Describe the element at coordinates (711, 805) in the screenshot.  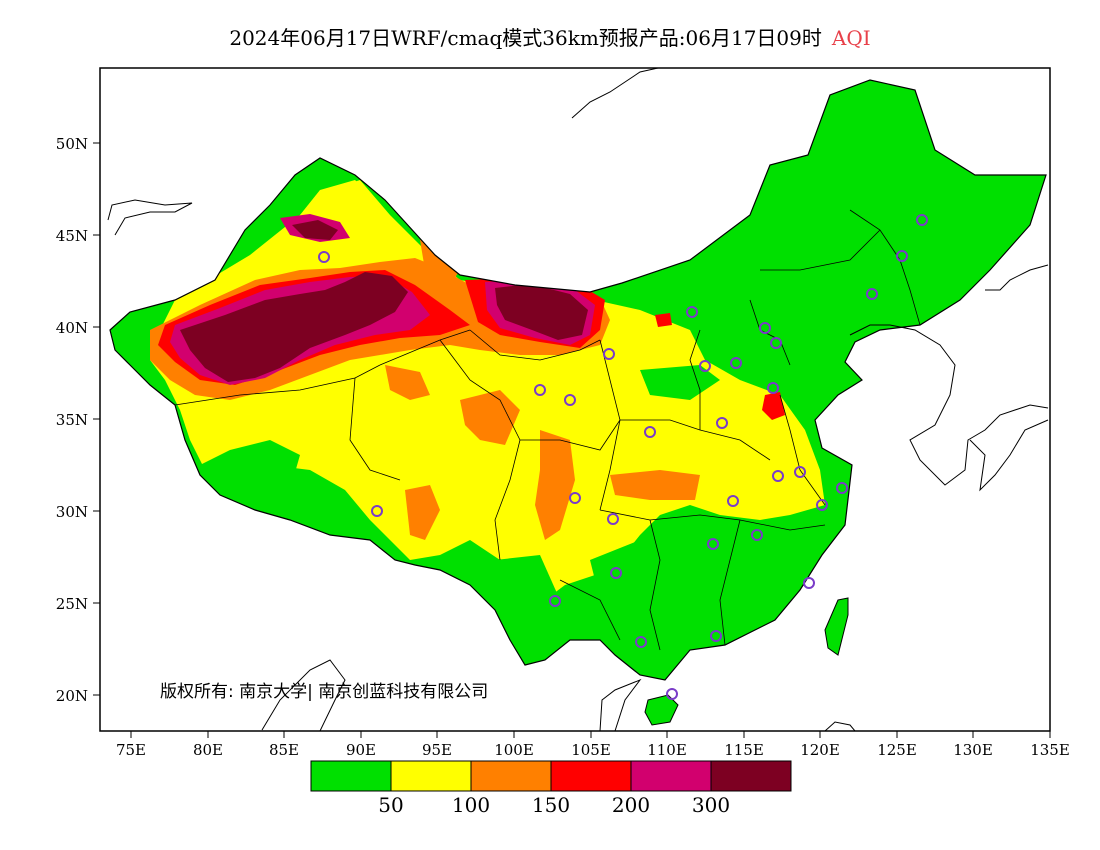
I see `colorbar-label: 300` at that location.